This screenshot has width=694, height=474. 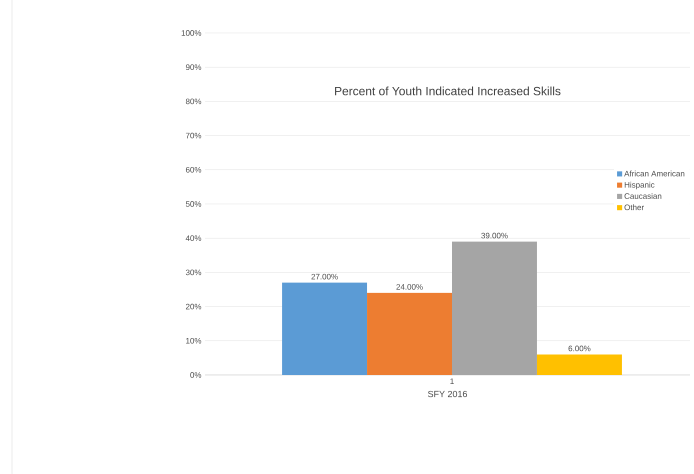 What do you see at coordinates (447, 91) in the screenshot?
I see `text: Percent of Youth Indicated Increased Skills` at bounding box center [447, 91].